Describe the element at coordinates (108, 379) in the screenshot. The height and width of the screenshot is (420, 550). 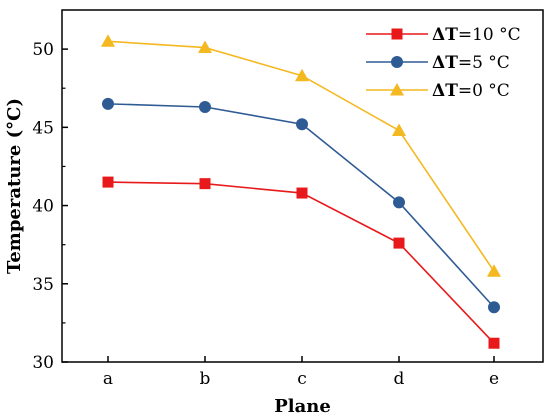
I see `x-tick-label: a` at that location.